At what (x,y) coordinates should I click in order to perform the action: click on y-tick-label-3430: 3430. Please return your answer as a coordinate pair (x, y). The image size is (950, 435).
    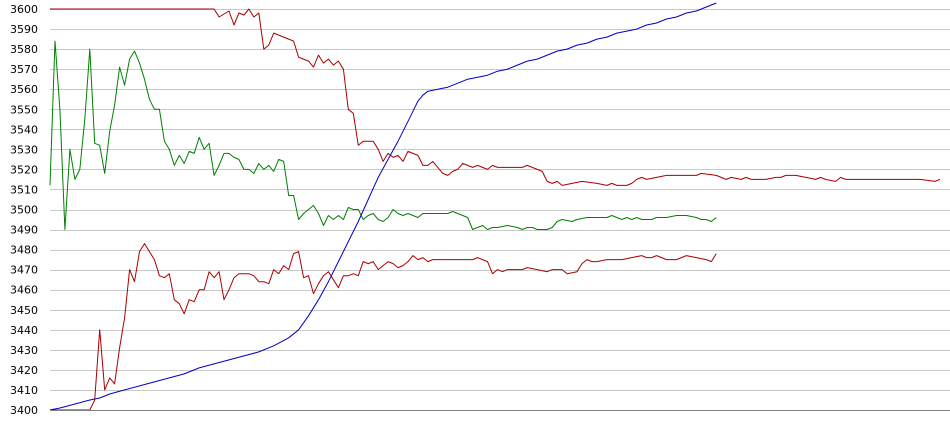
    Looking at the image, I should click on (24, 350).